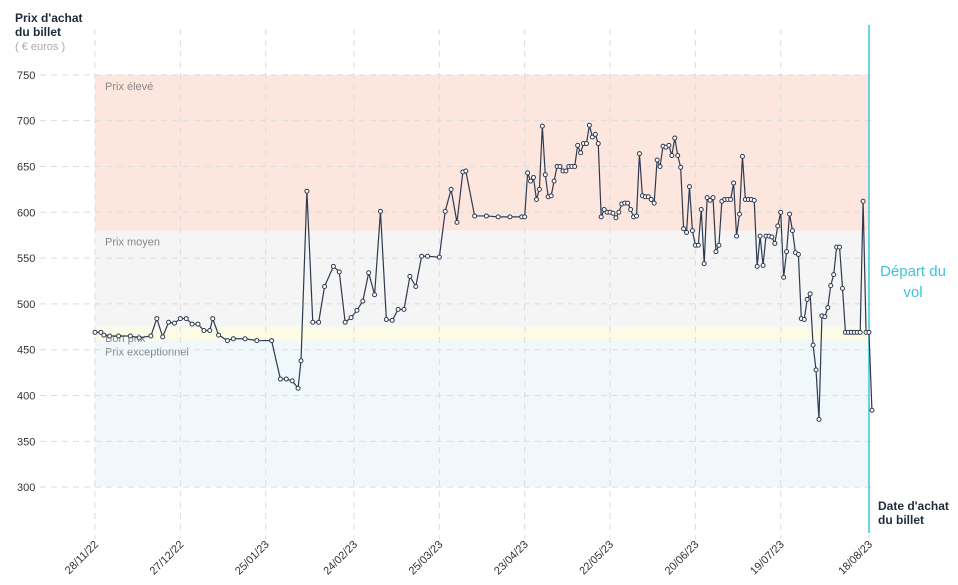 The image size is (958, 585). I want to click on band-label: Prix élevé, so click(129, 87).